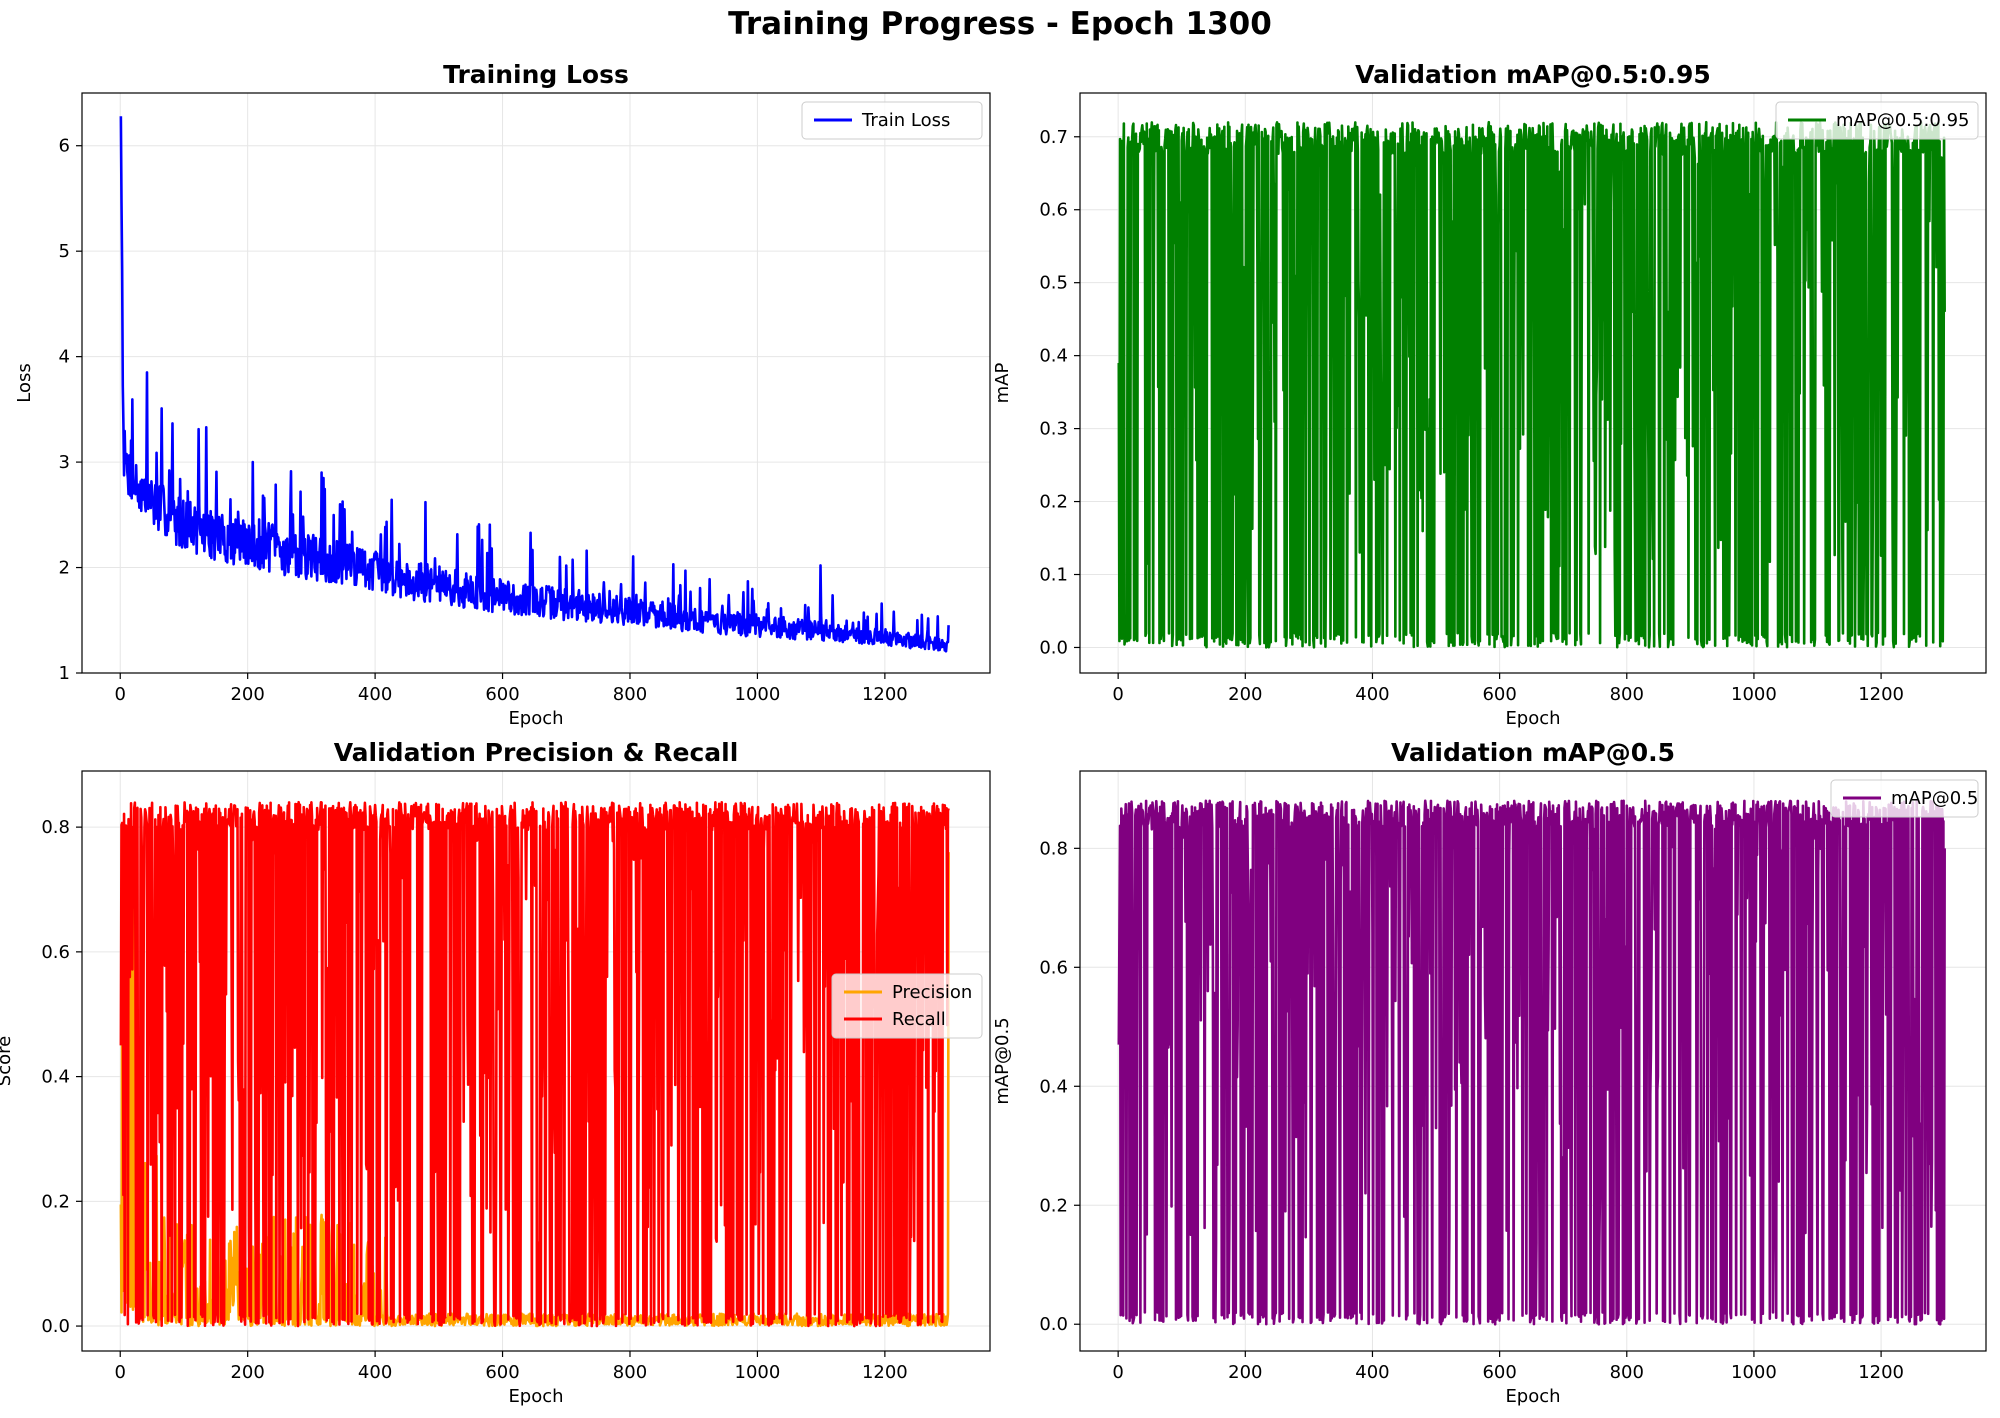 This screenshot has height=1418, width=2000. What do you see at coordinates (1053, 429) in the screenshot?
I see `y-tick-label: 0.3` at bounding box center [1053, 429].